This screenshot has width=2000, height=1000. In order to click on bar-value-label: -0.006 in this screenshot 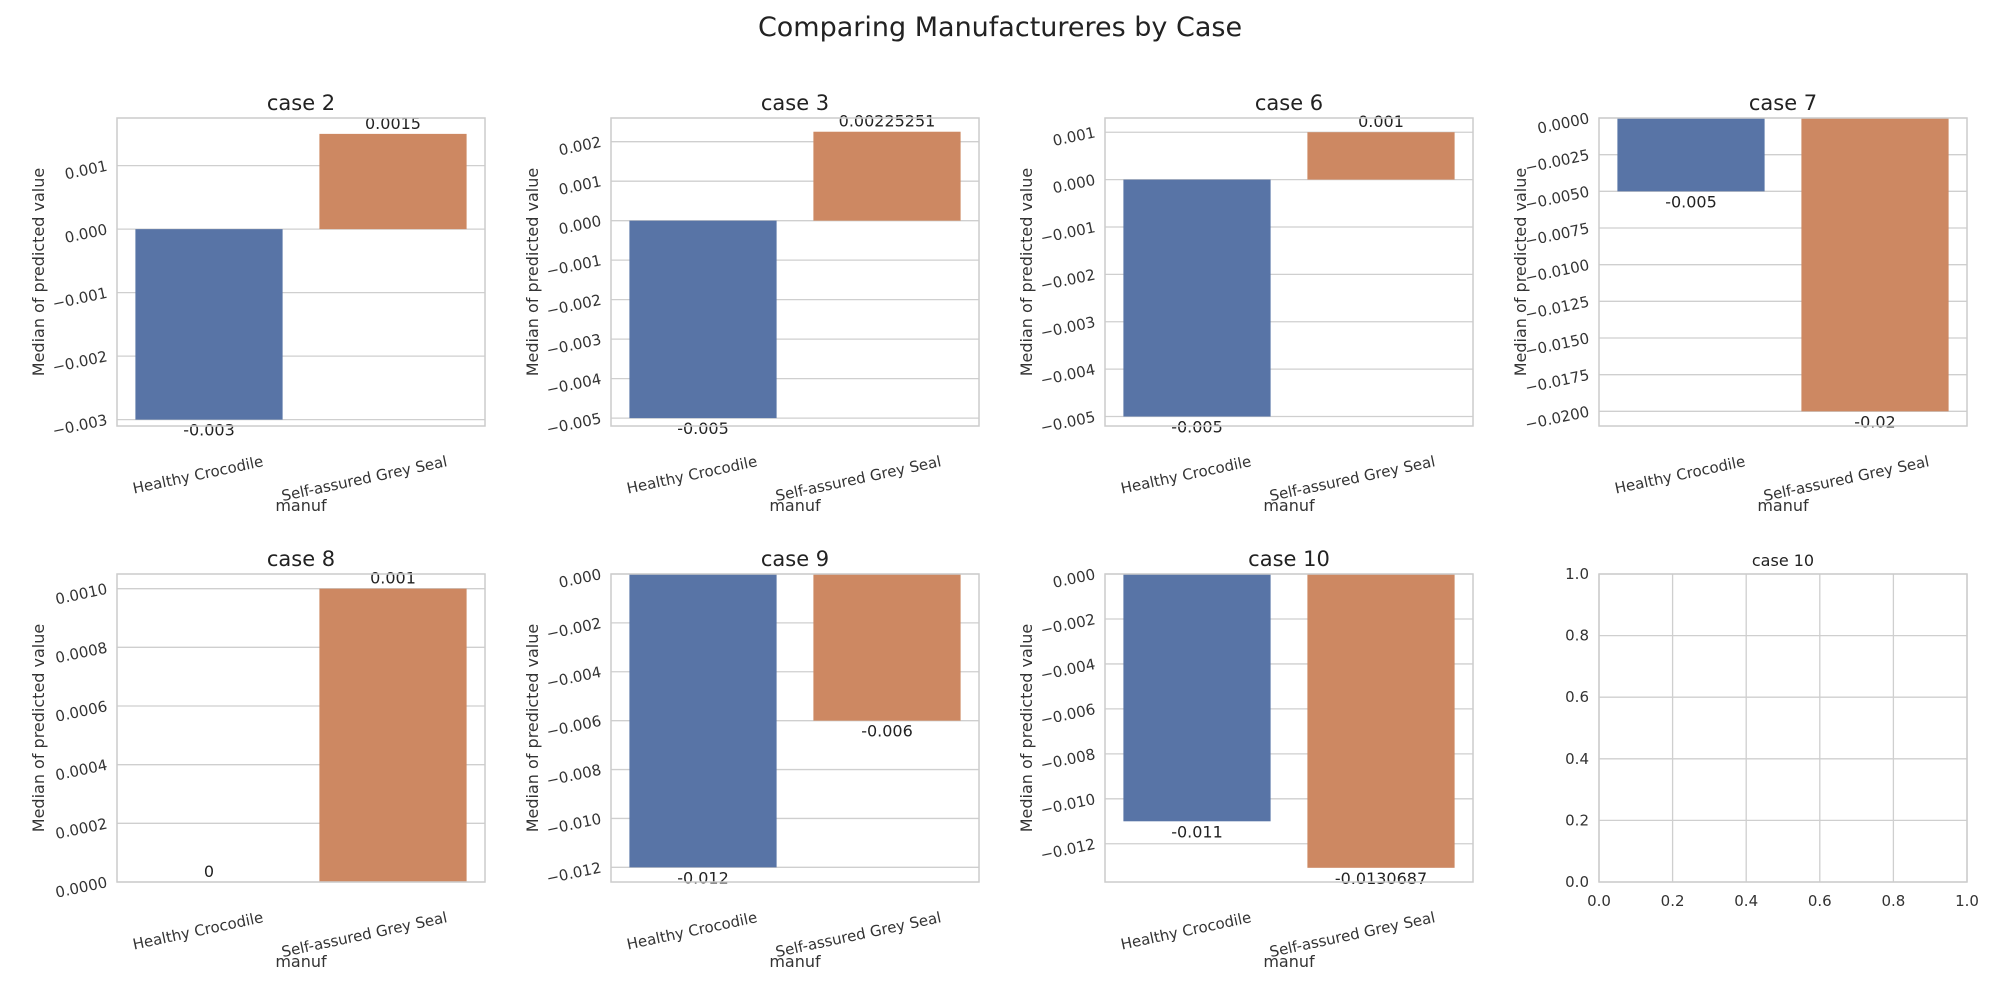, I will do `click(887, 731)`.